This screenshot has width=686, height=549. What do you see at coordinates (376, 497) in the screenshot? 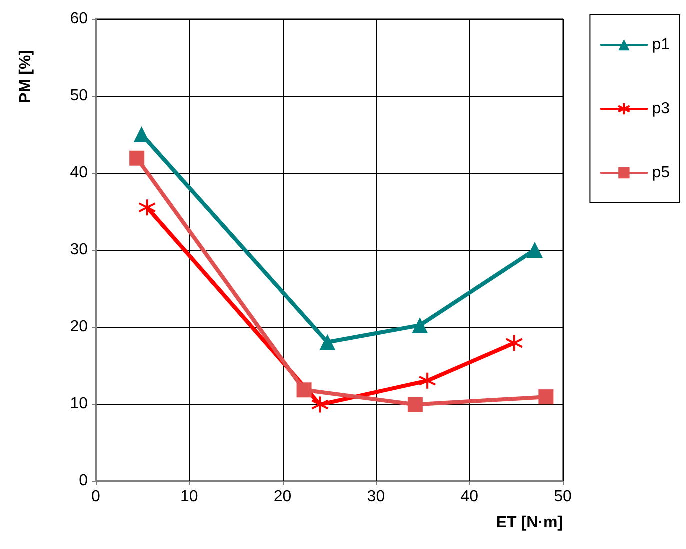
I see `x-tick-label: 30` at bounding box center [376, 497].